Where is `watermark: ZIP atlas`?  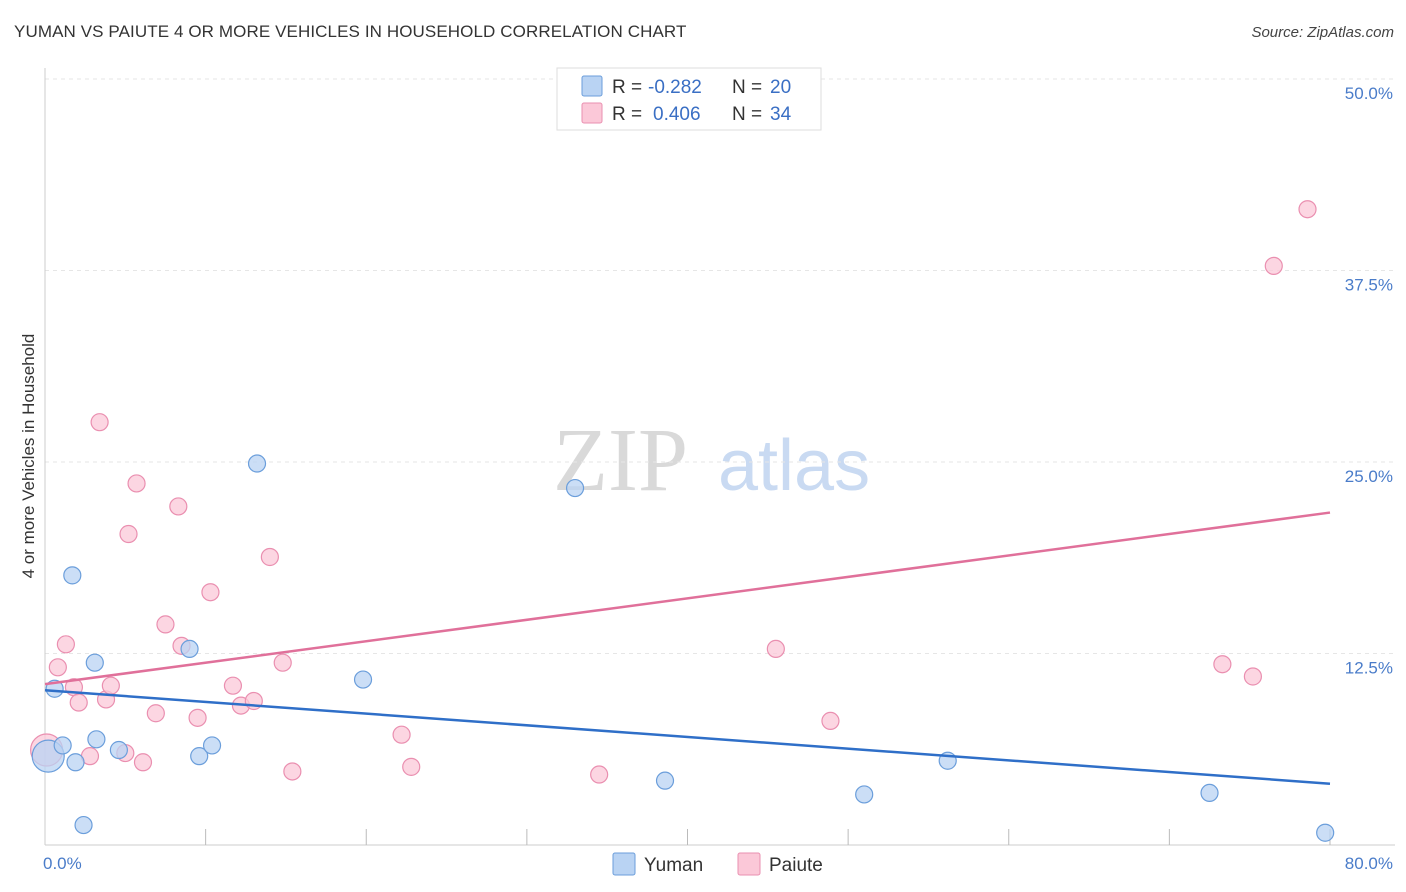 watermark: ZIP atlas is located at coordinates (711, 460).